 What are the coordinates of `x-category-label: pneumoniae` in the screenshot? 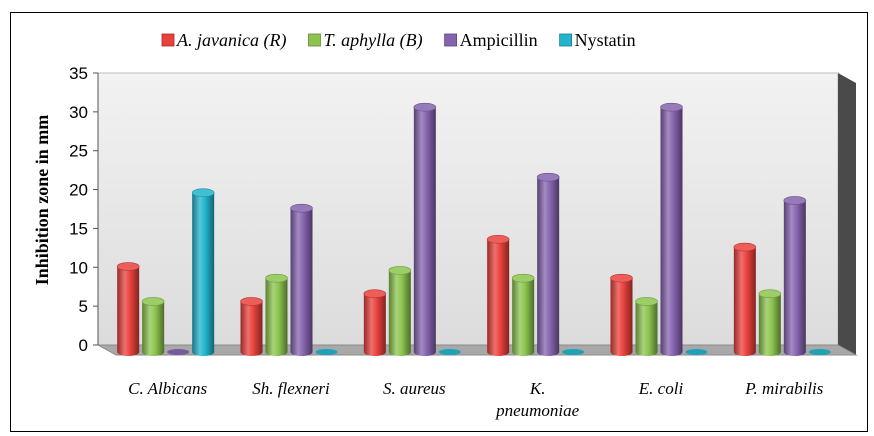 It's located at (537, 410).